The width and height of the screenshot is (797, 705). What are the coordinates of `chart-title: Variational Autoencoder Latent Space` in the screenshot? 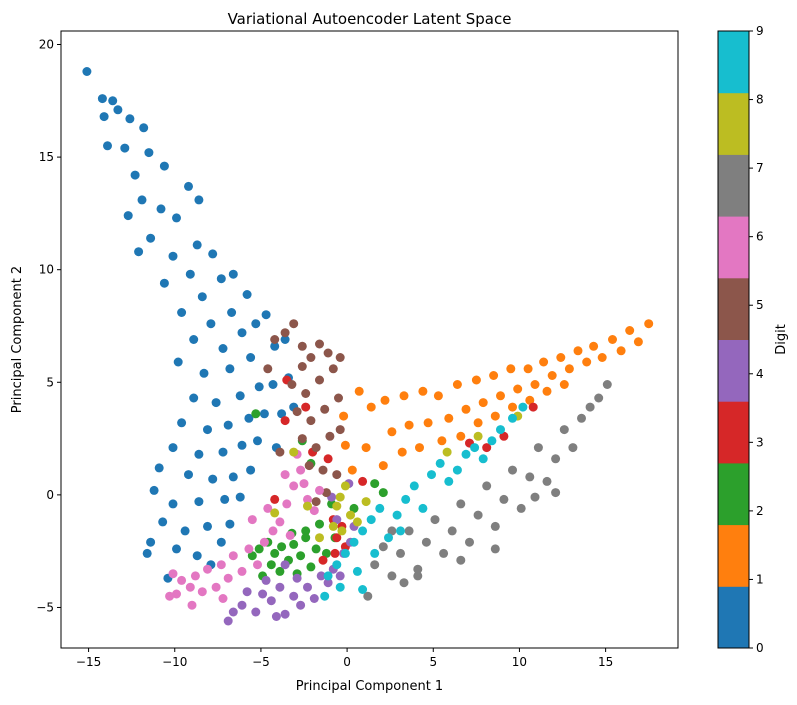 It's located at (370, 19).